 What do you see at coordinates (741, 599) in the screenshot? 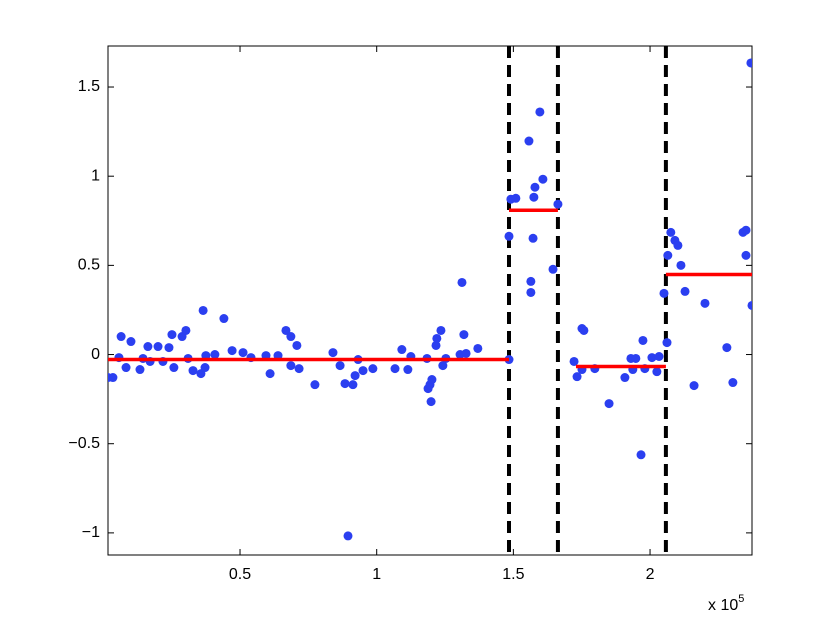
I see `x-multiplier-exponent: 5` at bounding box center [741, 599].